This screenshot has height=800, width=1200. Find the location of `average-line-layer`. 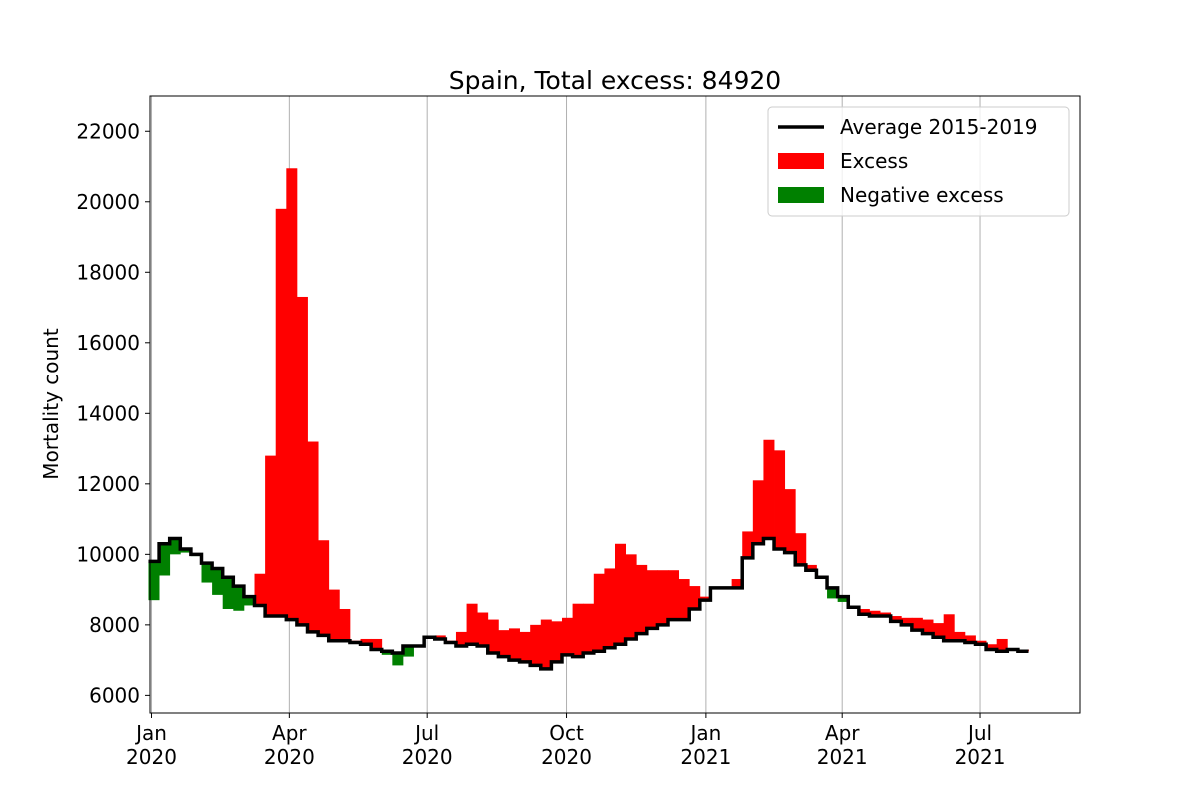

average-line-layer is located at coordinates (588, 603).